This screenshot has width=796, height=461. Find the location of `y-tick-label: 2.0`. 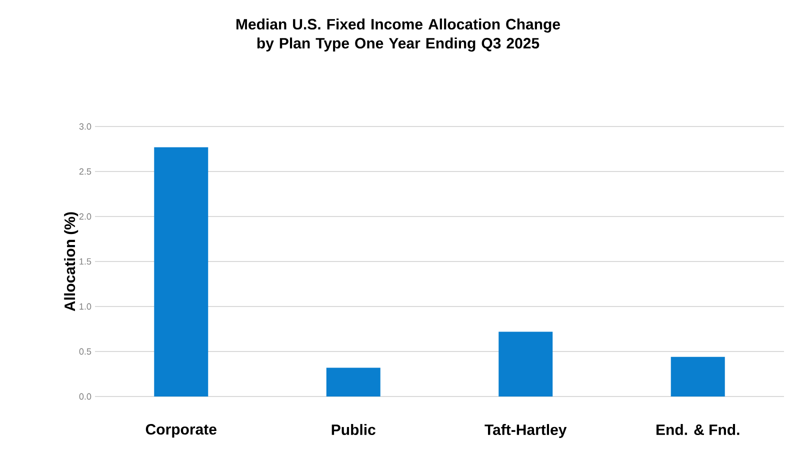

y-tick-label: 2.0 is located at coordinates (85, 216).